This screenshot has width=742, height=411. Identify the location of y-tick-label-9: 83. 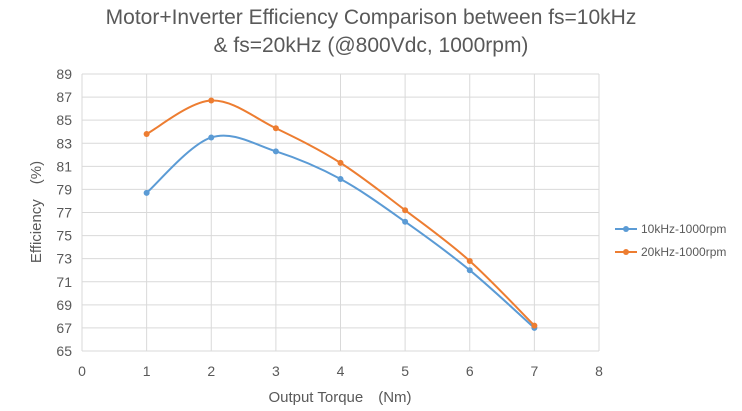
(64, 143).